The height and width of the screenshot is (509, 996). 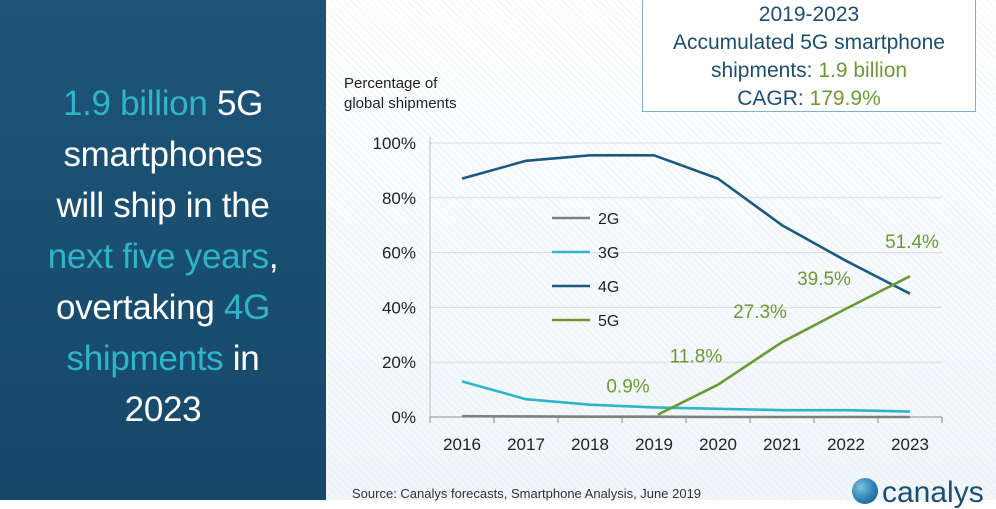 What do you see at coordinates (246, 307) in the screenshot?
I see `headline-highlight: 4G` at bounding box center [246, 307].